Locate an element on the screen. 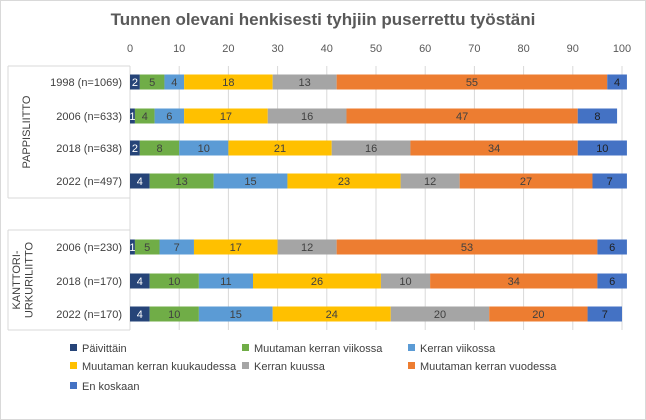 This screenshot has height=420, width=646. group-label: KANTTORI-URKURILIITTO is located at coordinates (23, 279).